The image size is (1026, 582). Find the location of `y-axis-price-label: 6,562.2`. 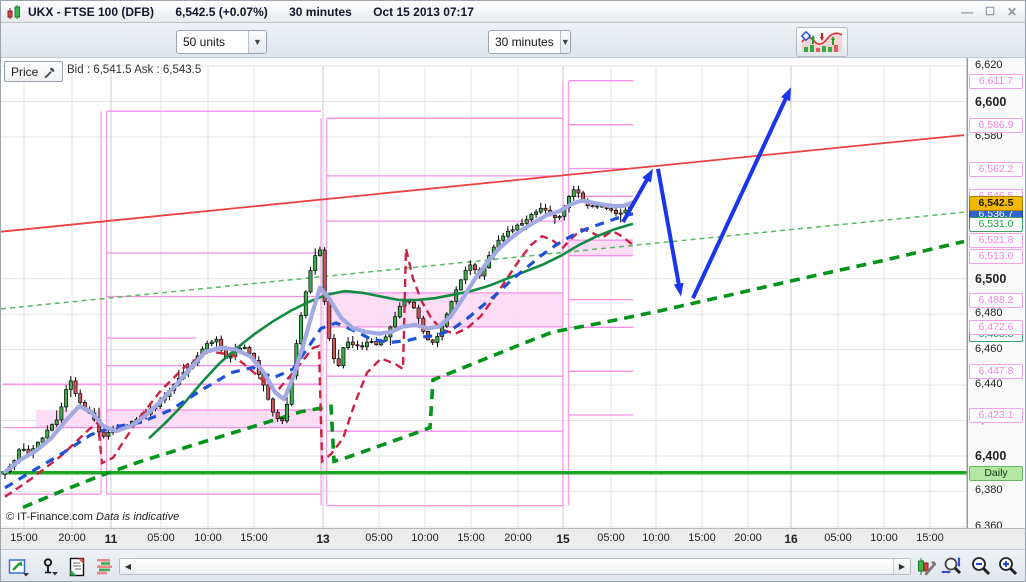

y-axis-price-label: 6,562.2 is located at coordinates (996, 169).